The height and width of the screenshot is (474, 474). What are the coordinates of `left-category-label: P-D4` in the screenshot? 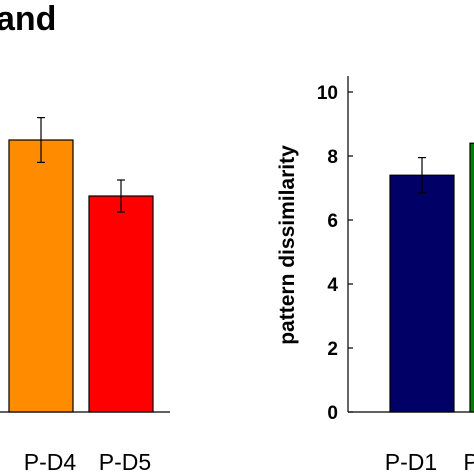 It's located at (50, 461).